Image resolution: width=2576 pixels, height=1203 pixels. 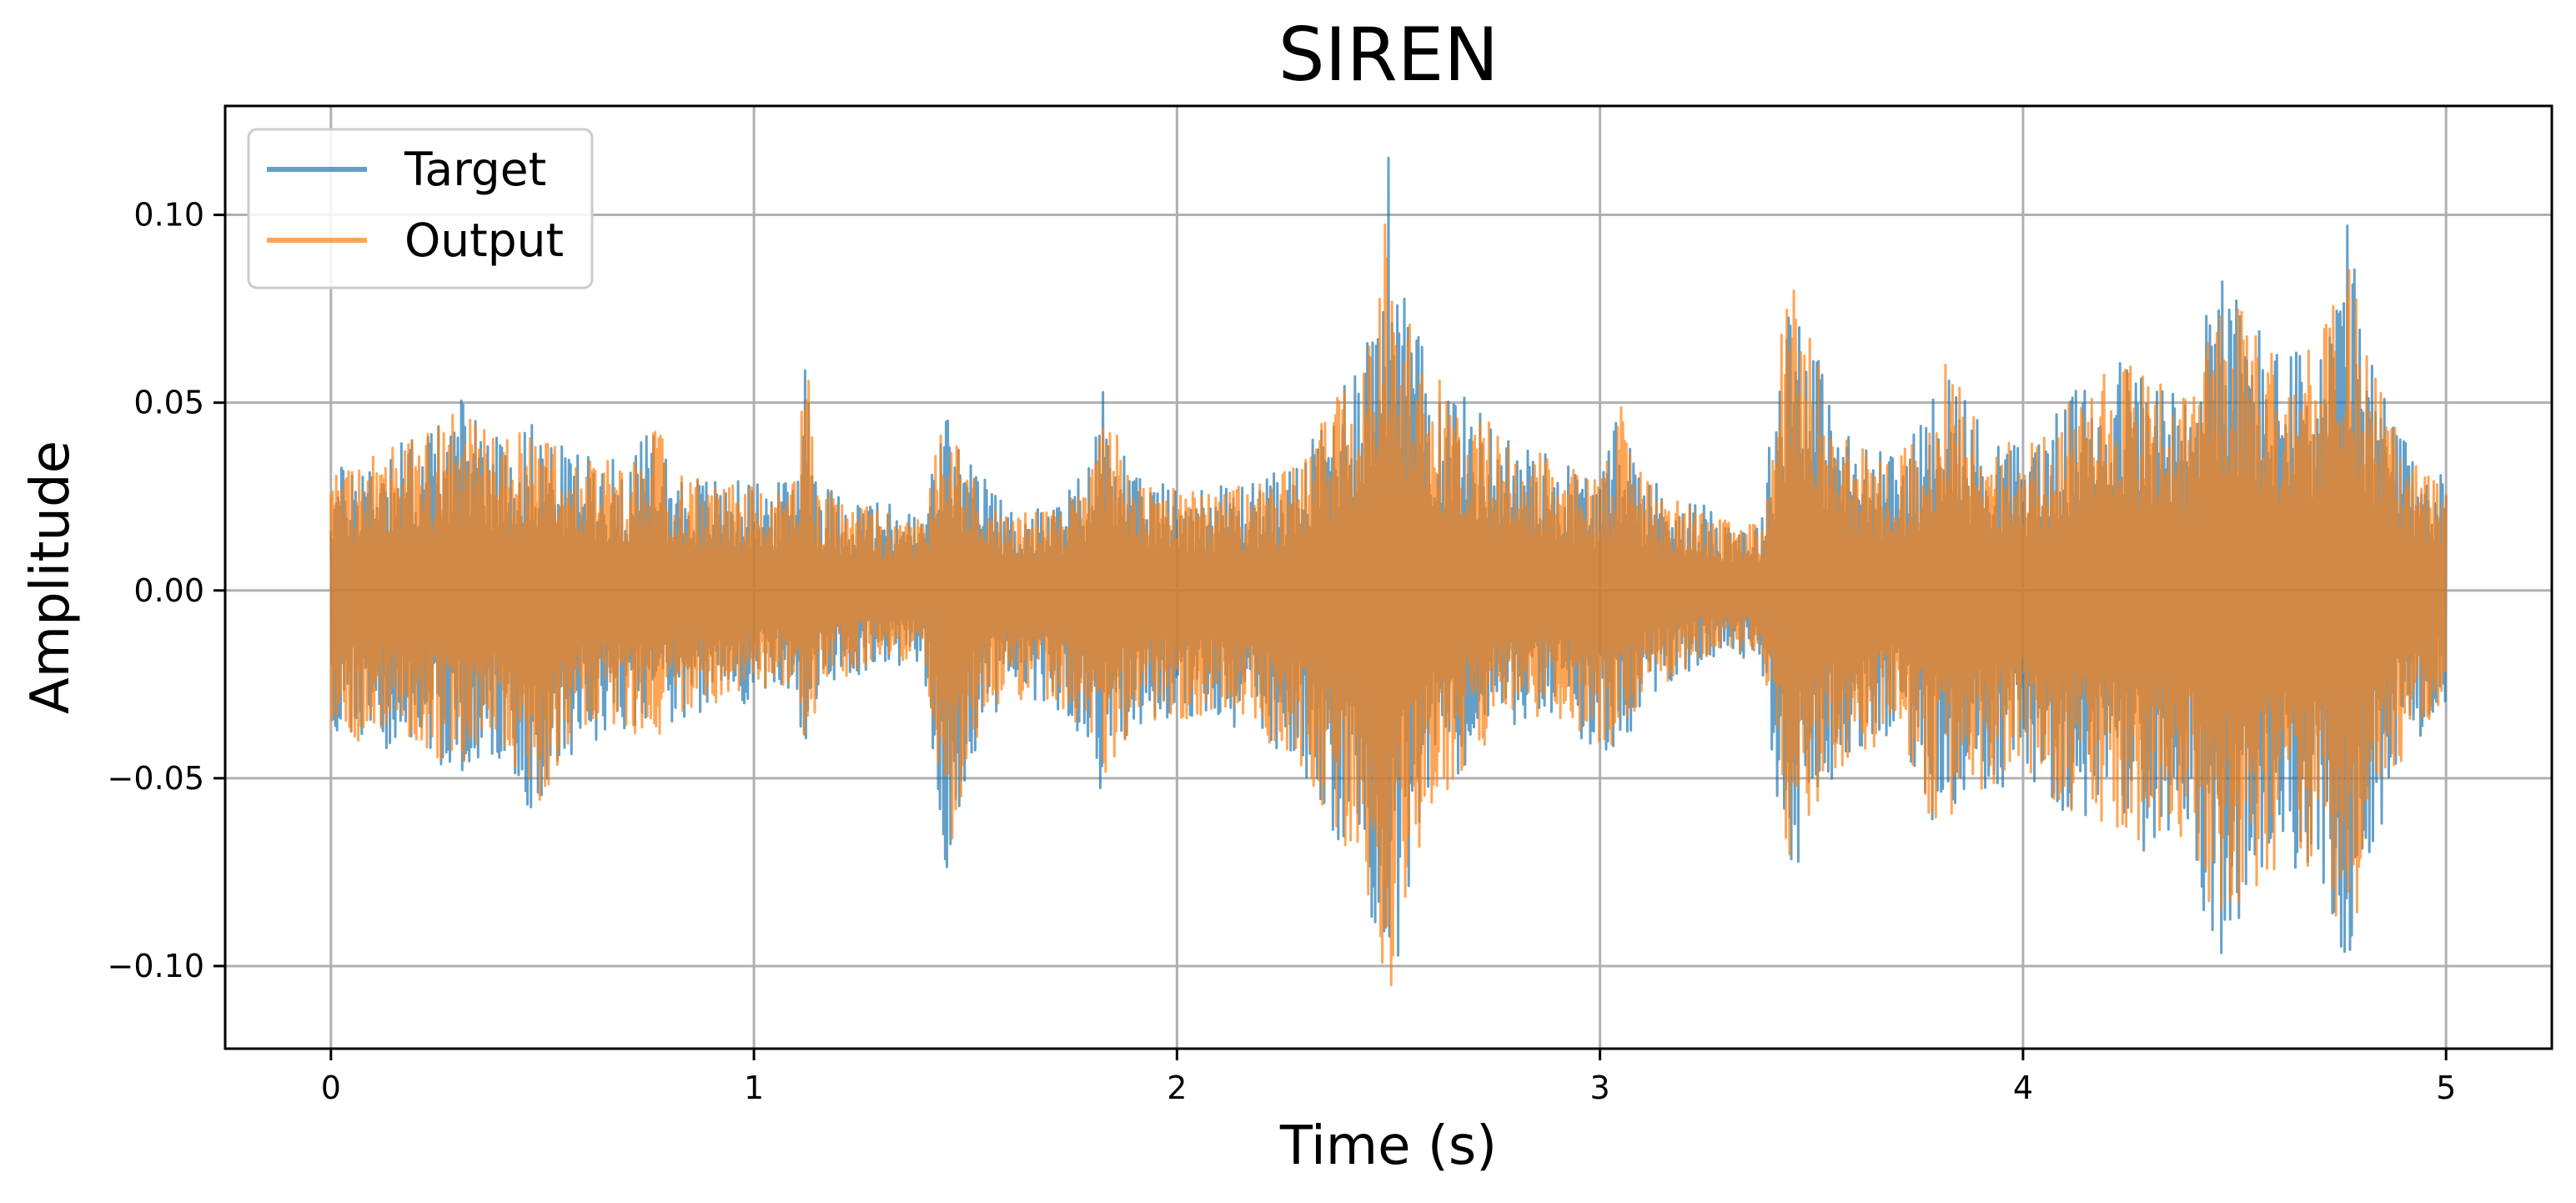 I want to click on x-tick-label: 2, so click(x=1177, y=1088).